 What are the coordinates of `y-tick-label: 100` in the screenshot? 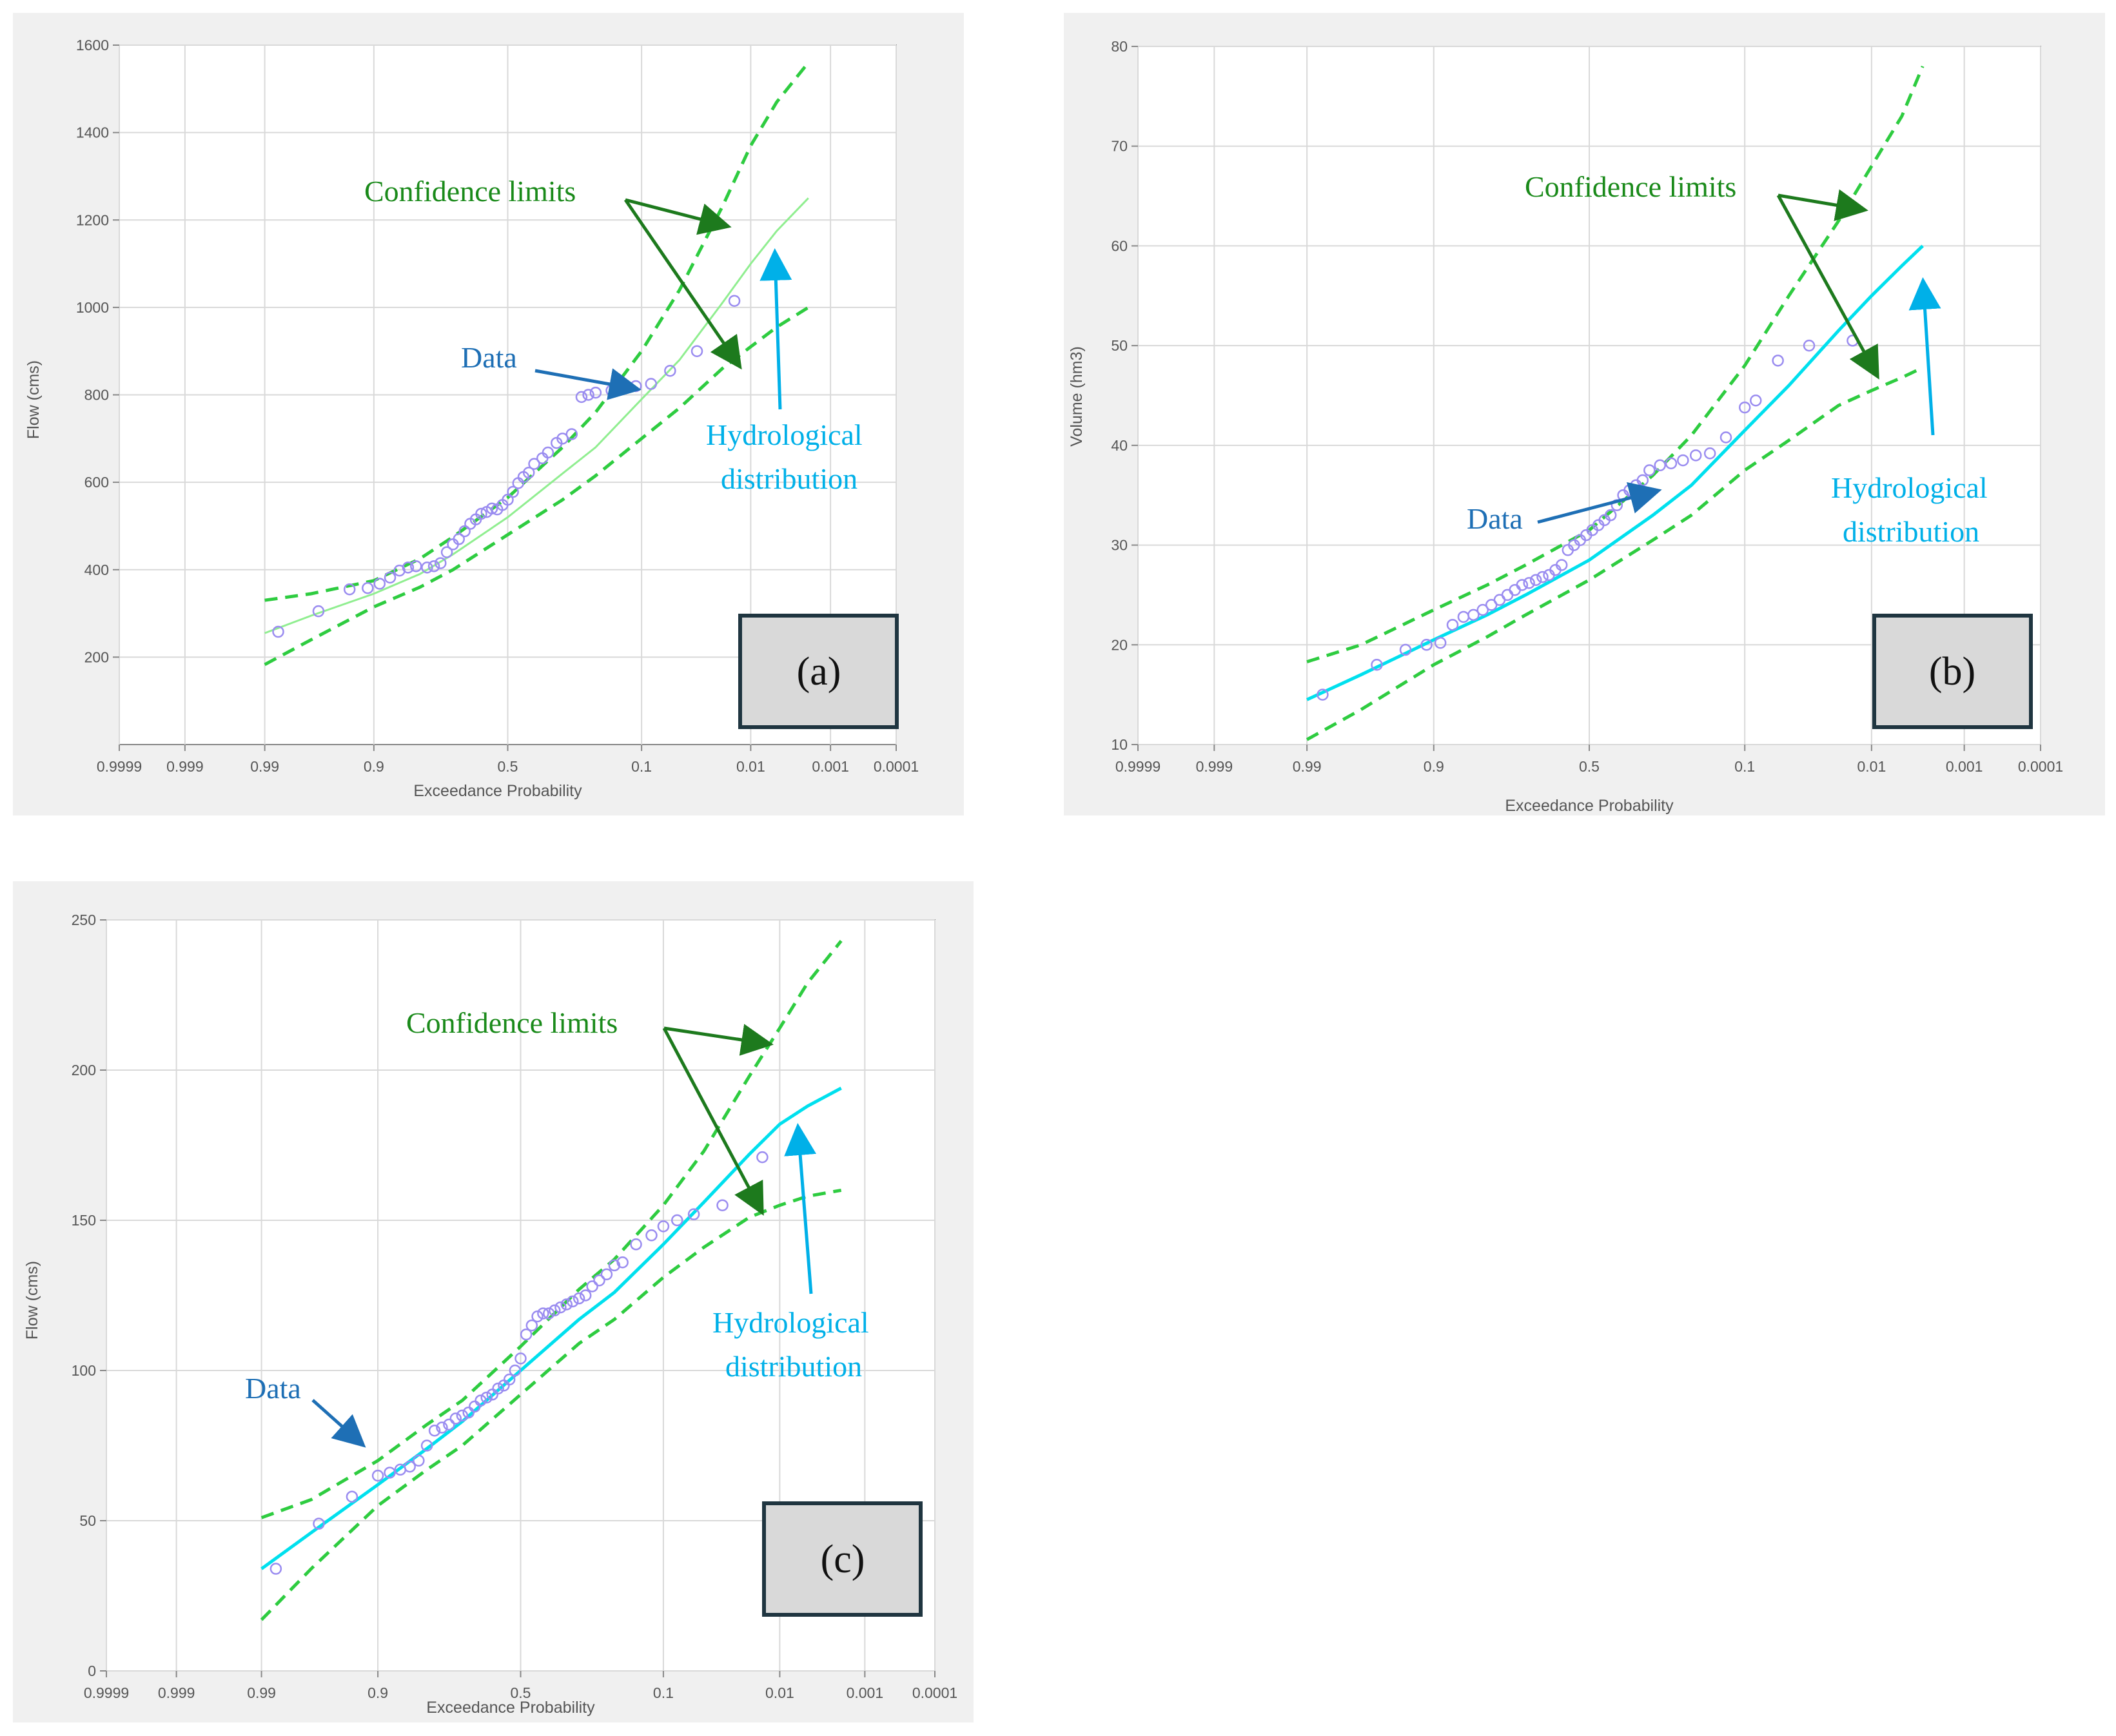 It's located at (84, 1370).